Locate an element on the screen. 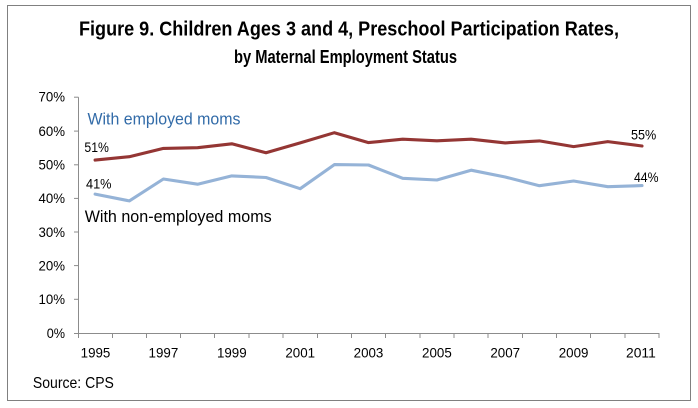 The height and width of the screenshot is (408, 698). svg-text: 1999 is located at coordinates (232, 353).